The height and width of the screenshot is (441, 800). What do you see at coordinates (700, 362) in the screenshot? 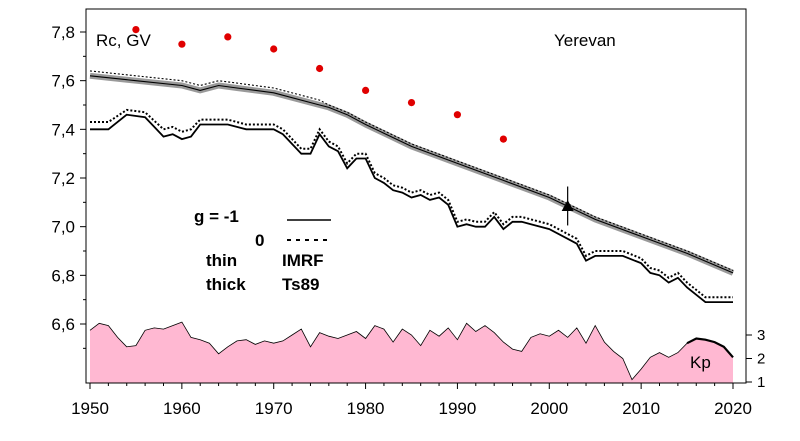
I see `kp-label: Kp` at bounding box center [700, 362].